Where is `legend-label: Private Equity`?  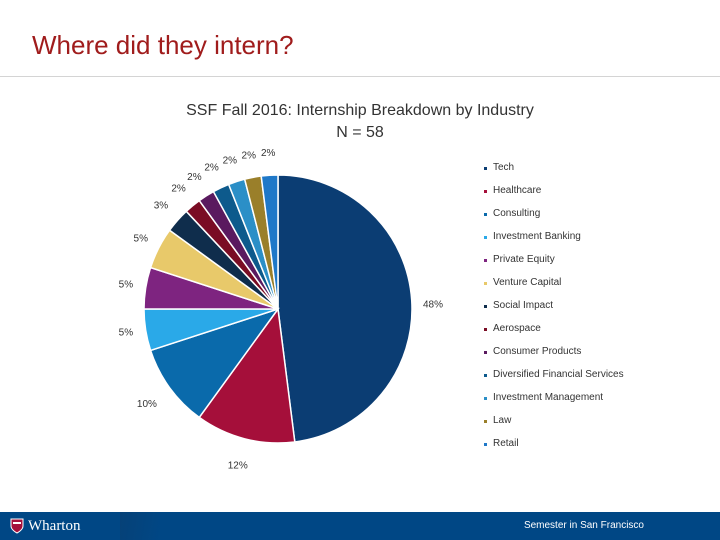 legend-label: Private Equity is located at coordinates (524, 259).